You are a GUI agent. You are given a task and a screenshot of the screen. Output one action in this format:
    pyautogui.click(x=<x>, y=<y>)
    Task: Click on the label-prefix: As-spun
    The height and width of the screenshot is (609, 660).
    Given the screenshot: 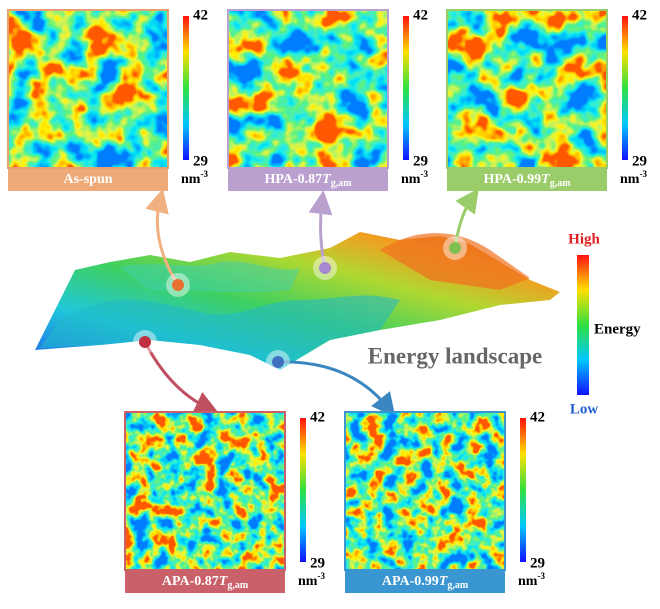 What is the action you would take?
    pyautogui.click(x=87, y=179)
    